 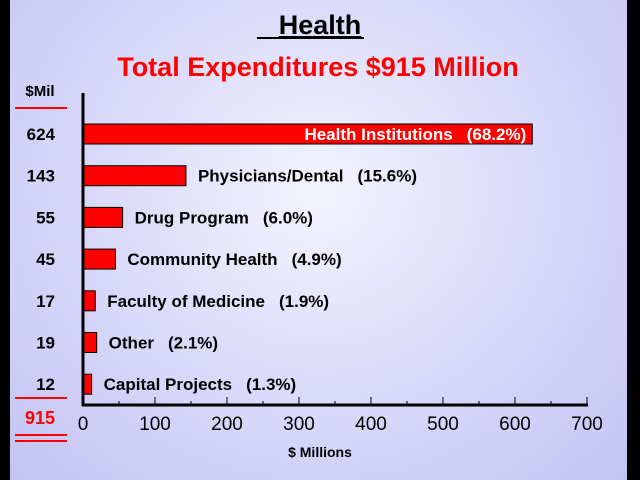 I want to click on category-name: Community Health, so click(x=202, y=259).